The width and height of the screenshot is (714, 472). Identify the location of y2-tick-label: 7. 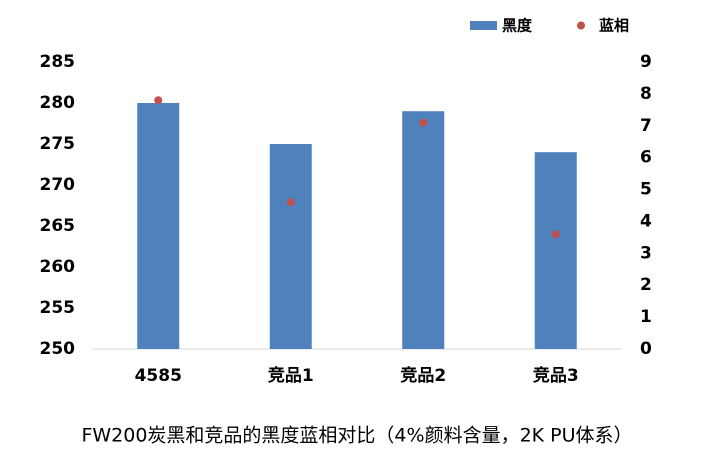
(646, 126).